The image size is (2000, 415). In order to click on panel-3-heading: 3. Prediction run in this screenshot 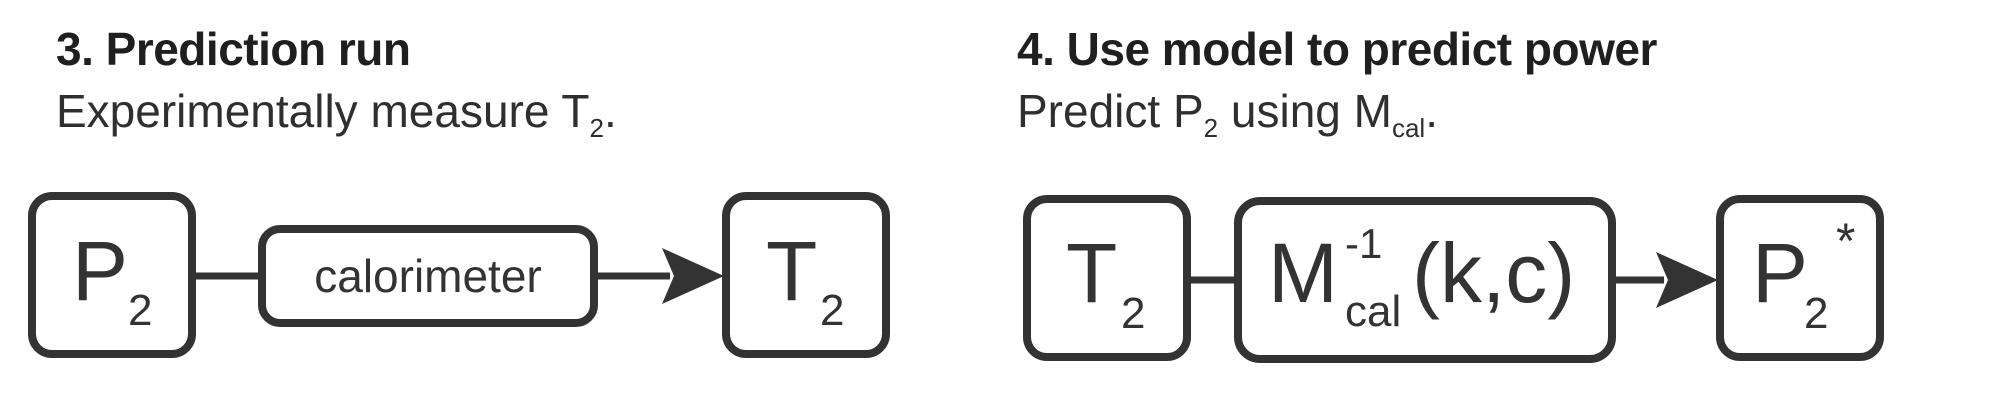, I will do `click(233, 49)`.